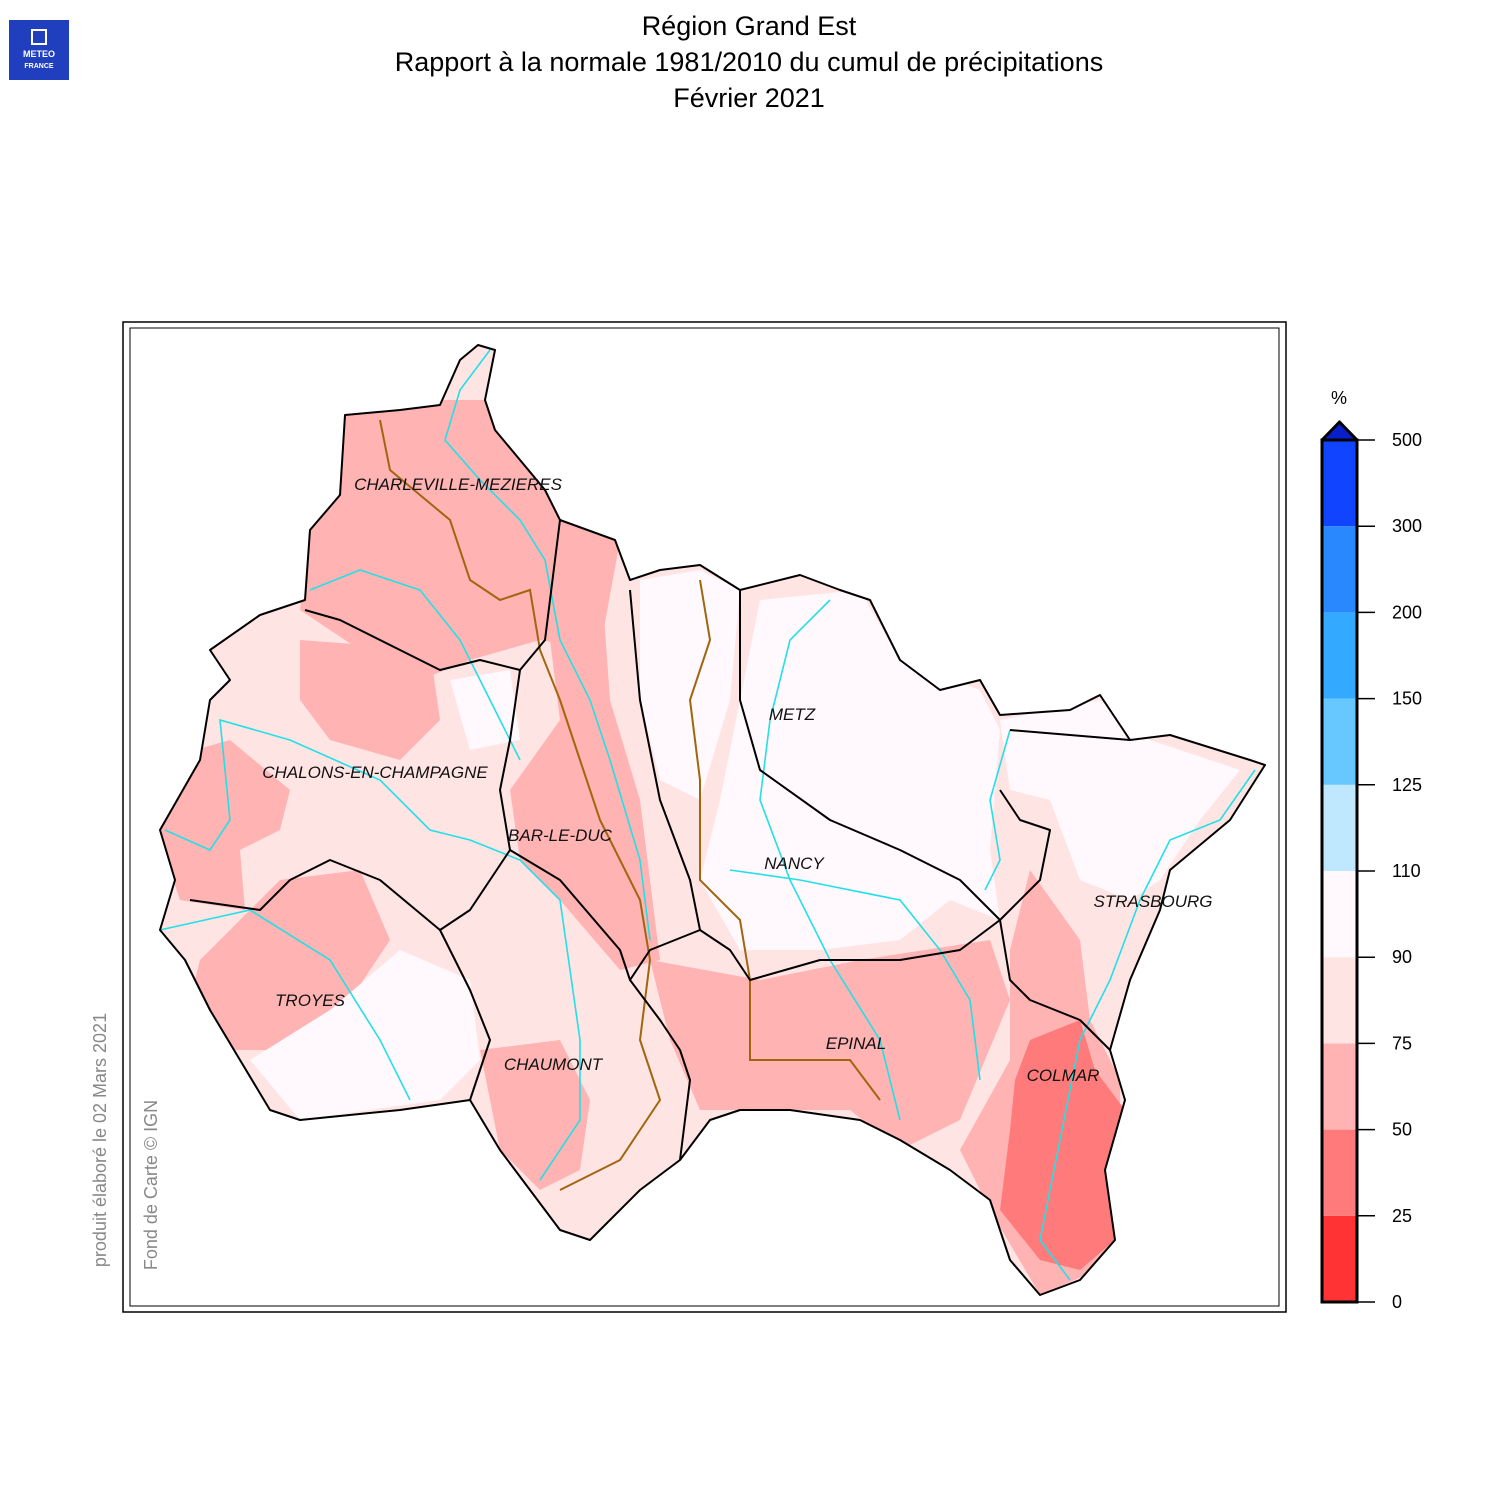 Image resolution: width=1500 pixels, height=1500 pixels. I want to click on legend-tick-label: 25, so click(1402, 1216).